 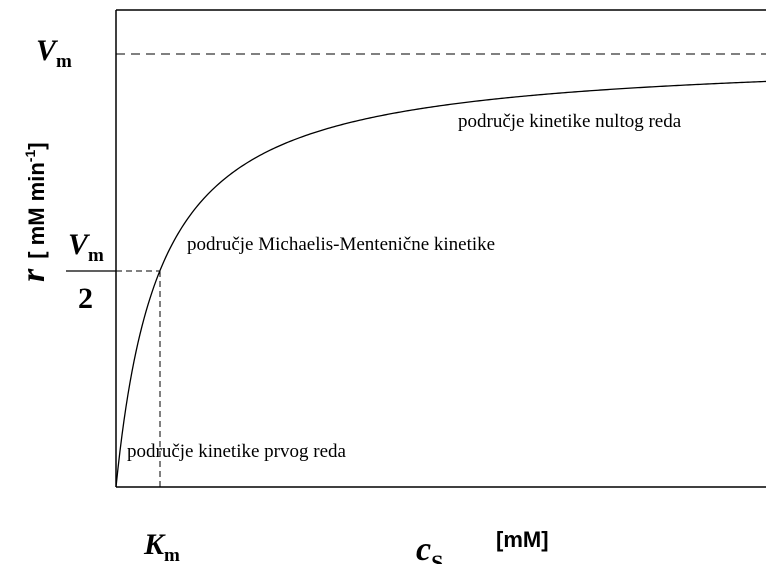 I want to click on symbol: r, so click(x=33, y=275).